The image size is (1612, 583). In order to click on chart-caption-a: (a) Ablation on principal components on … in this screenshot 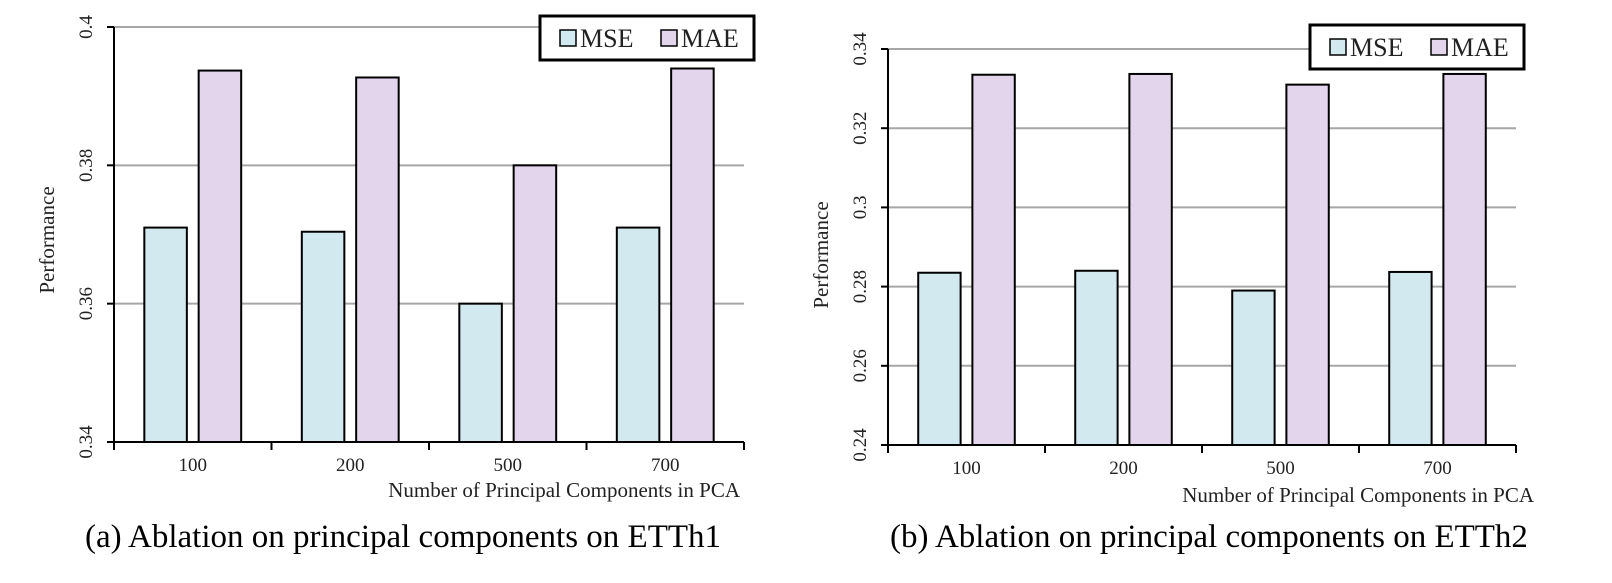, I will do `click(403, 537)`.